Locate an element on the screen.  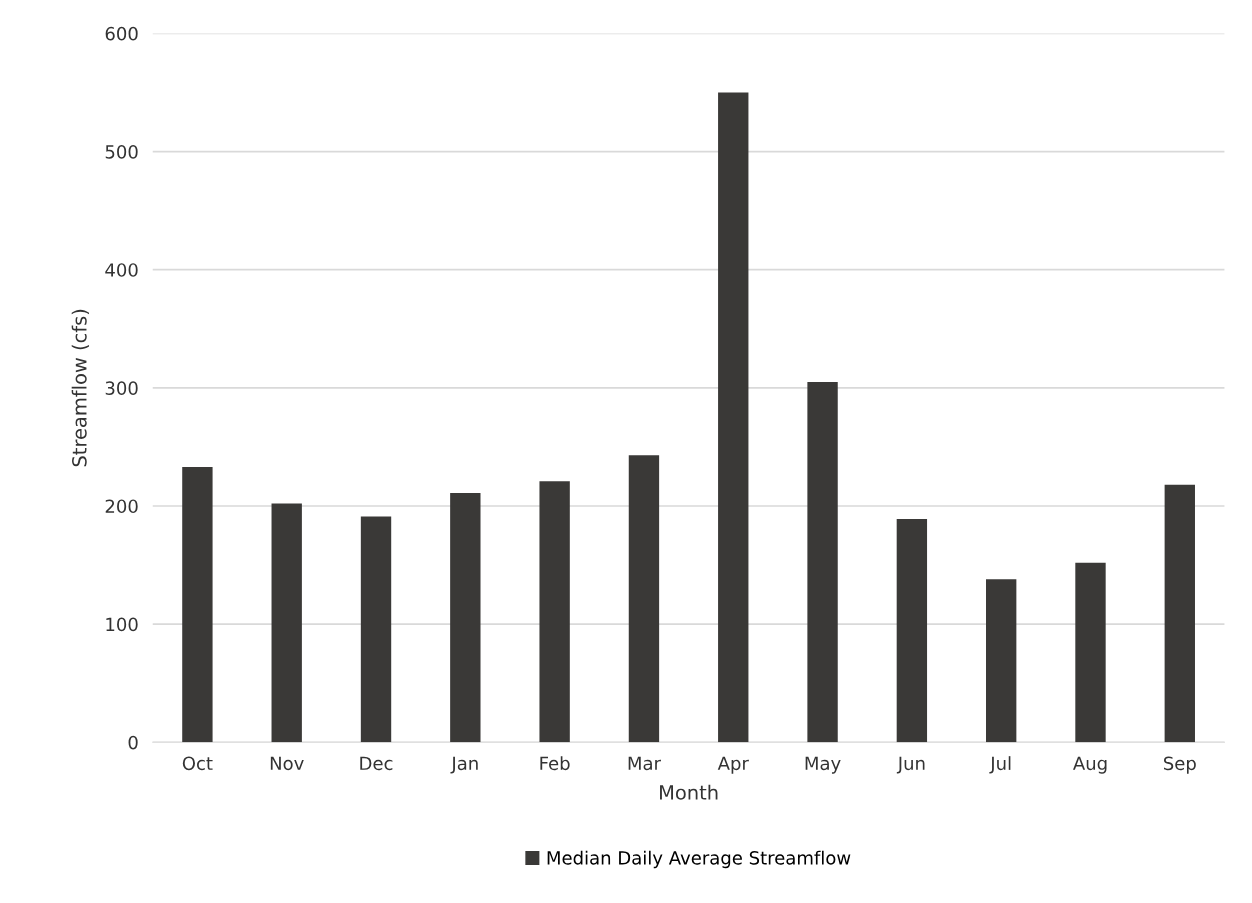
y-tick-label: 100 is located at coordinates (122, 624).